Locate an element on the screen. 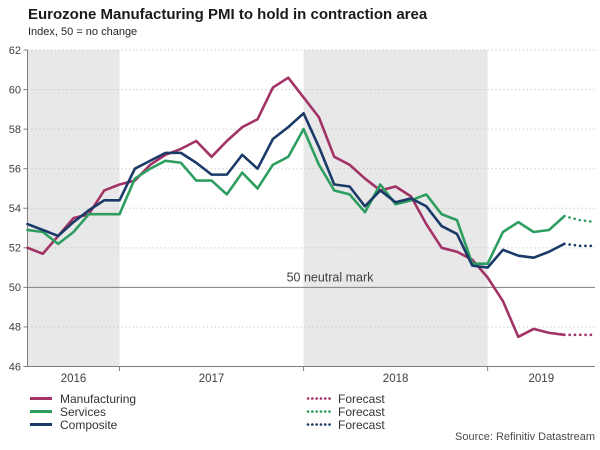 This screenshot has height=450, width=600. forecast-line-services is located at coordinates (580, 219).